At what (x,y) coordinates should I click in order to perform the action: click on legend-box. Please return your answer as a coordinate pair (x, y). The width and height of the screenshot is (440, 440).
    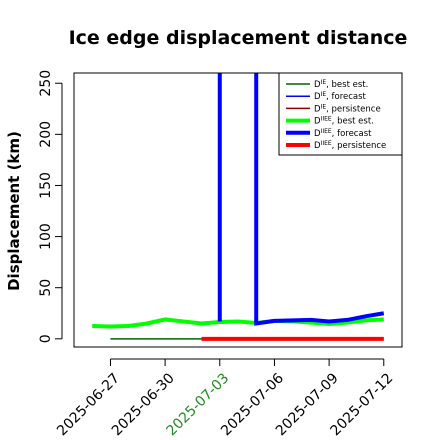
    Looking at the image, I should click on (340, 114).